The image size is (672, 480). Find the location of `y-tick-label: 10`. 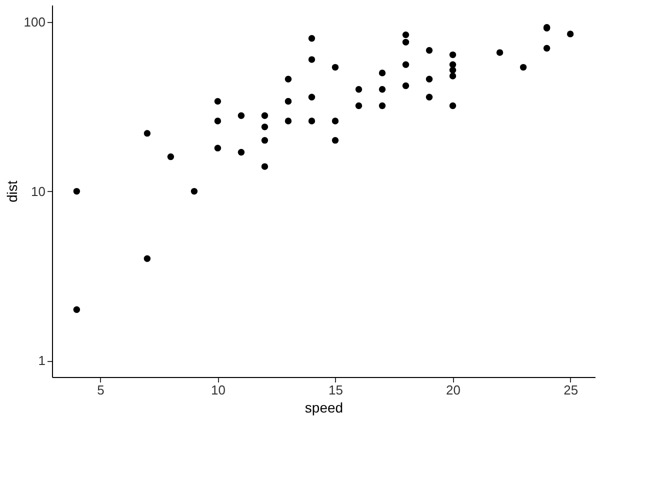

y-tick-label: 10 is located at coordinates (38, 191).